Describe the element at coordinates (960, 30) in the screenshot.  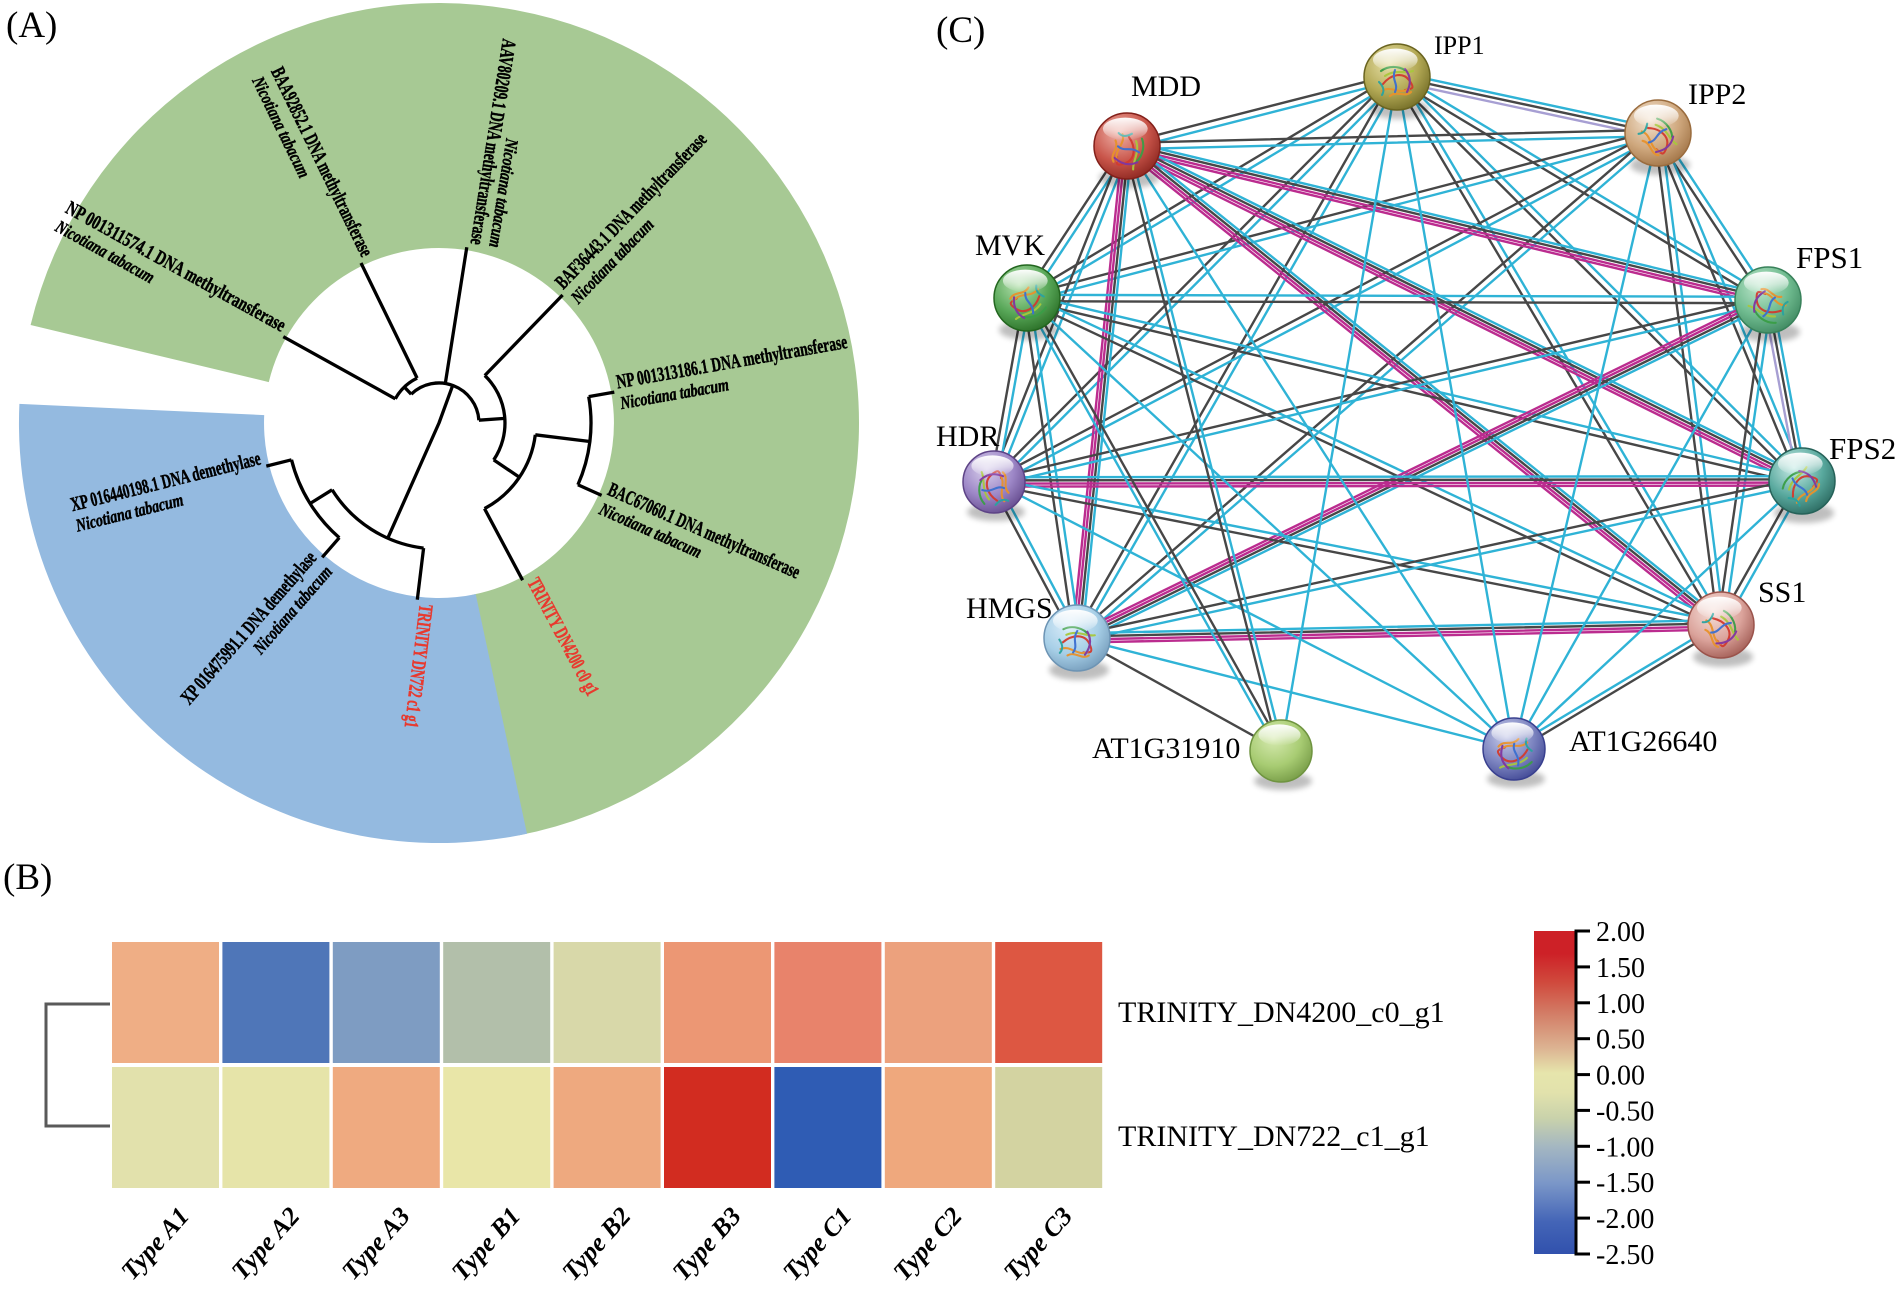
I see `svg-text: (C)` at that location.